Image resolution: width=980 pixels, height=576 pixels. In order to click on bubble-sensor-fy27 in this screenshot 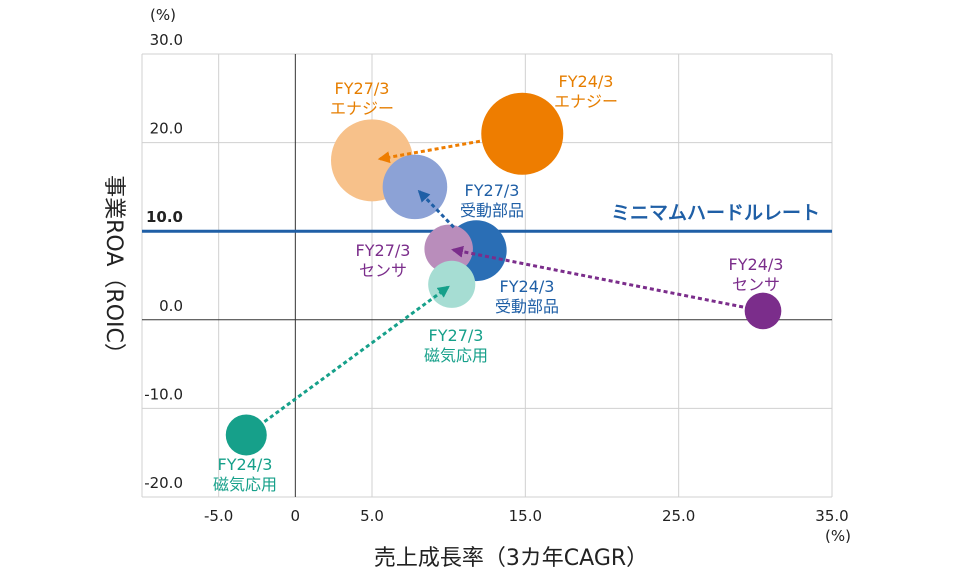, I will do `click(448, 249)`.